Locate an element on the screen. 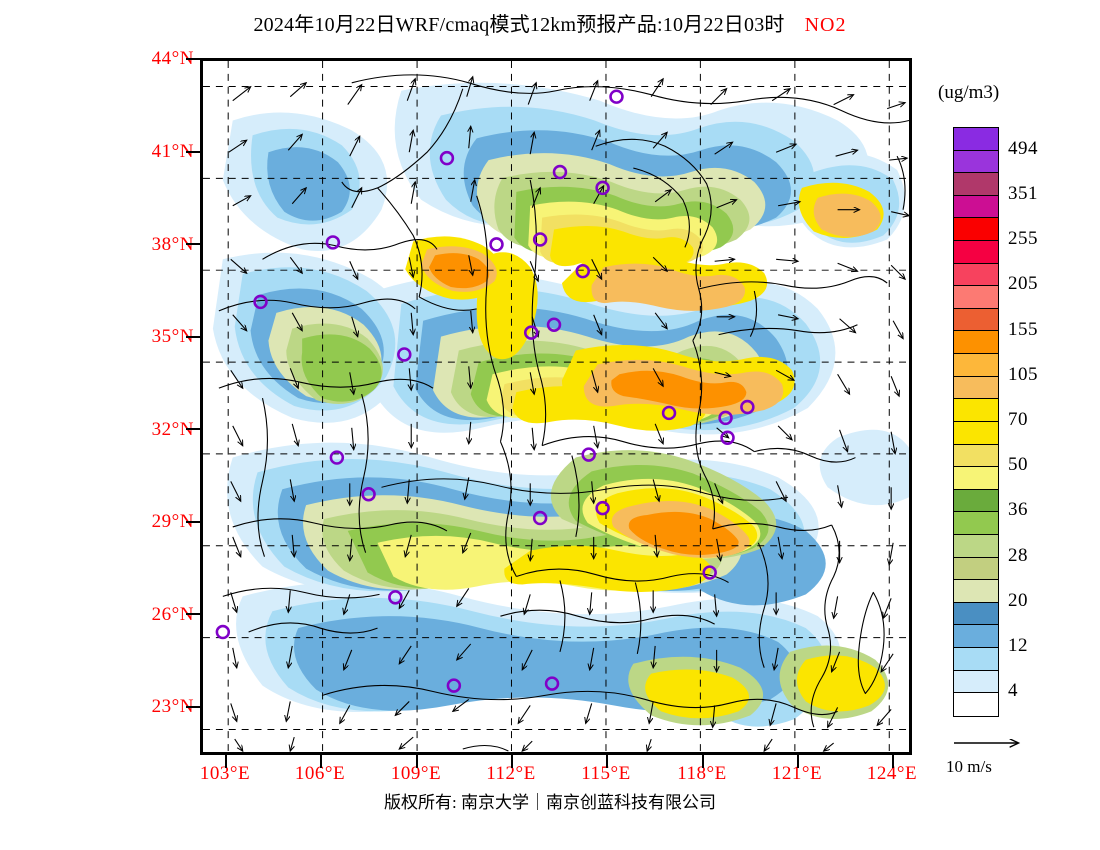 The width and height of the screenshot is (1100, 850). x-tick-label: 115°E is located at coordinates (606, 773).